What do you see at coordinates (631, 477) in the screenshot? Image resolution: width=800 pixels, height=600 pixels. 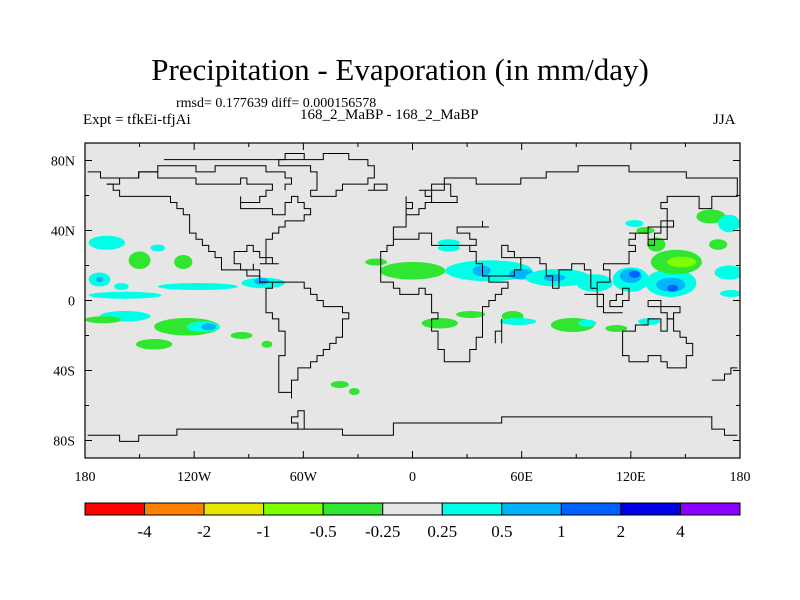 I see `x-tick-label-5: 120E` at bounding box center [631, 477].